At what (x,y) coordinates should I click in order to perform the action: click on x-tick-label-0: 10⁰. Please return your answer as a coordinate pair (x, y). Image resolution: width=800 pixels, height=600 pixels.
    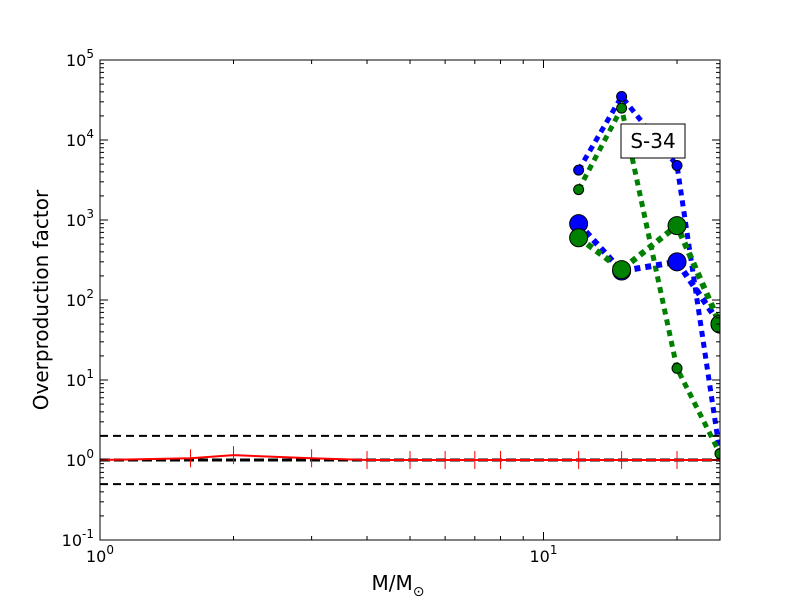
    Looking at the image, I should click on (100, 554).